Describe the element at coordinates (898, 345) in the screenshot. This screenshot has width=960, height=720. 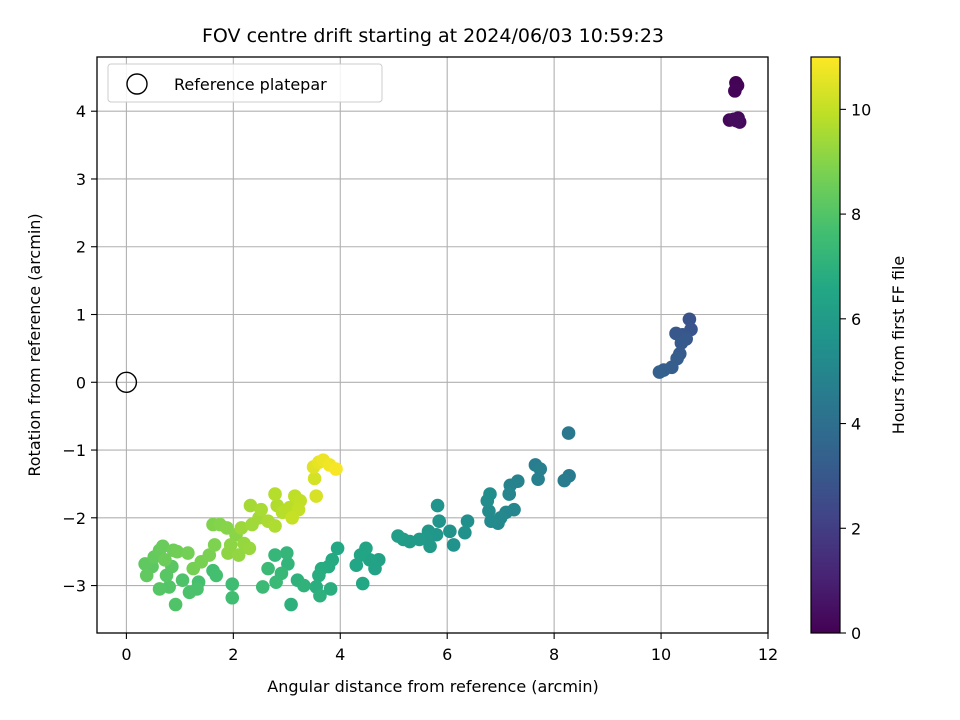
I see `colorbar-label: Hours from first FF file` at that location.